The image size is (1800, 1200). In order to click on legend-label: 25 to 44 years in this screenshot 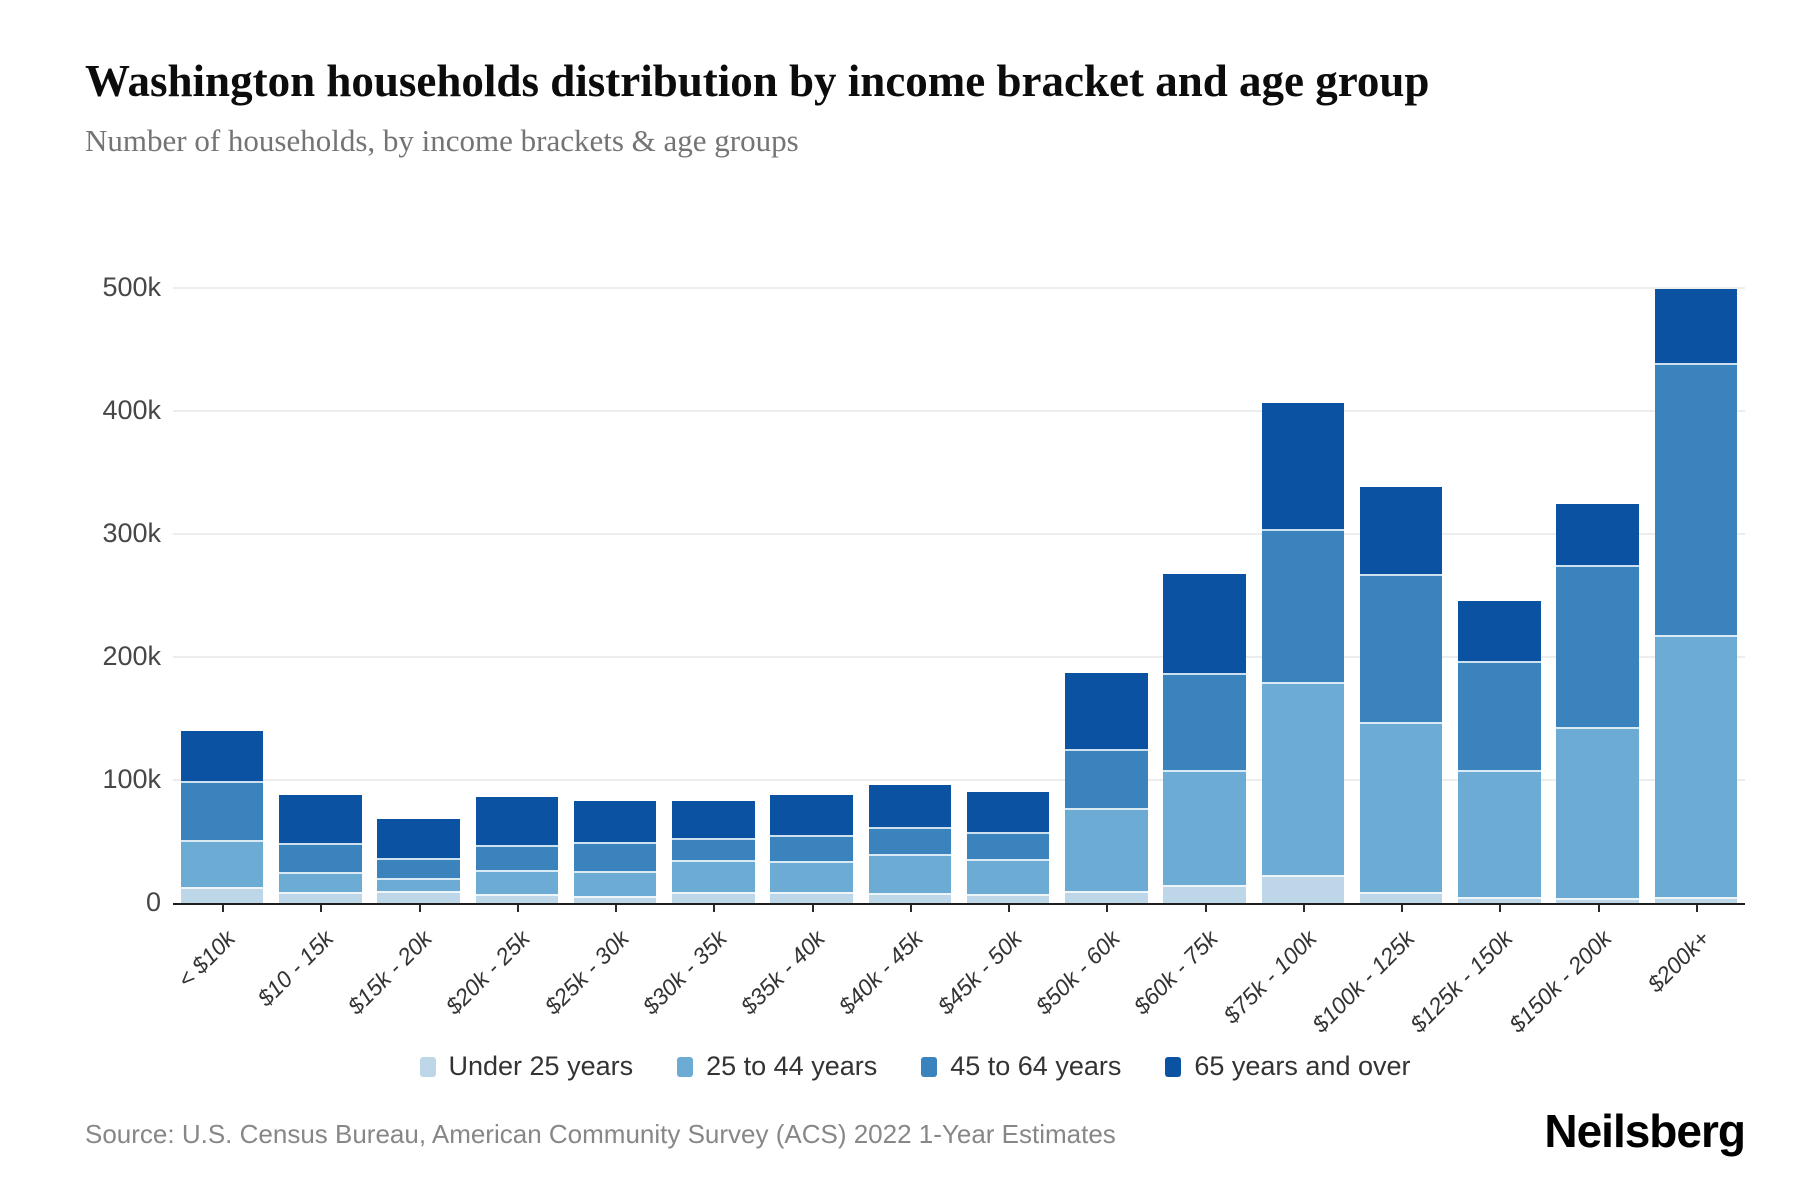, I will do `click(792, 1066)`.